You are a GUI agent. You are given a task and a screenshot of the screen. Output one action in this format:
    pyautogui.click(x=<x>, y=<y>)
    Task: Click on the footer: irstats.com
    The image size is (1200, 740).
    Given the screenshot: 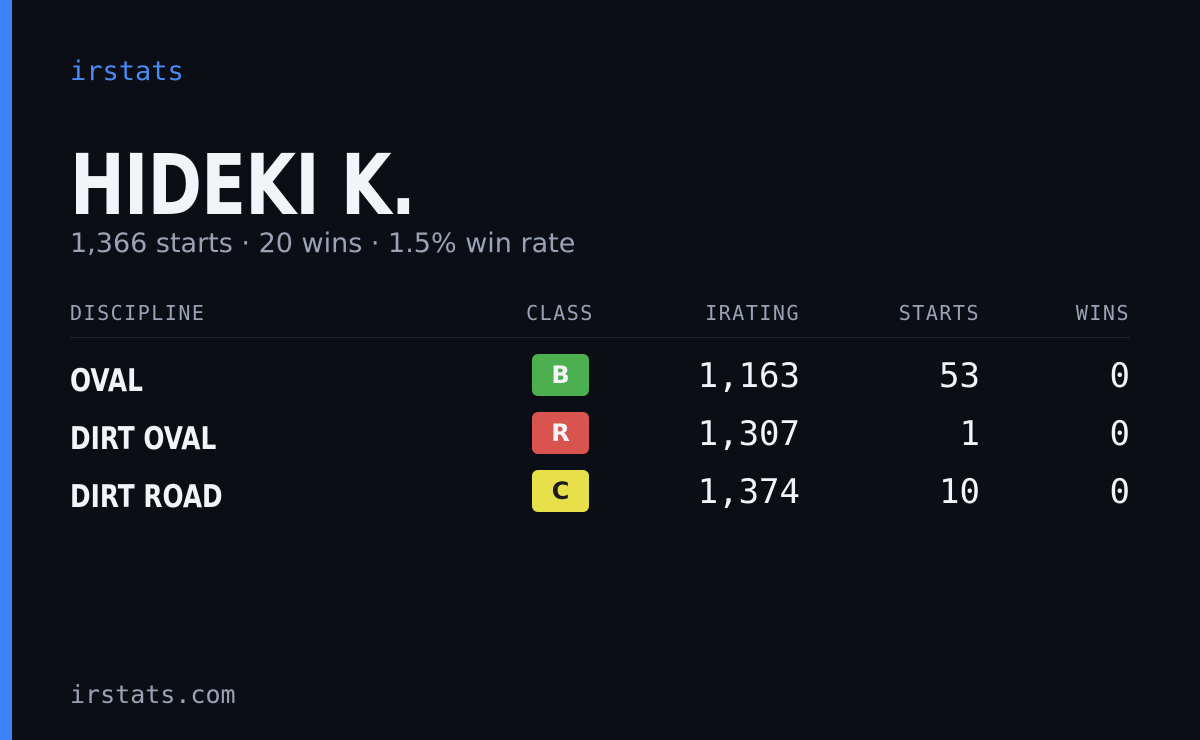 What is the action you would take?
    pyautogui.click(x=153, y=694)
    